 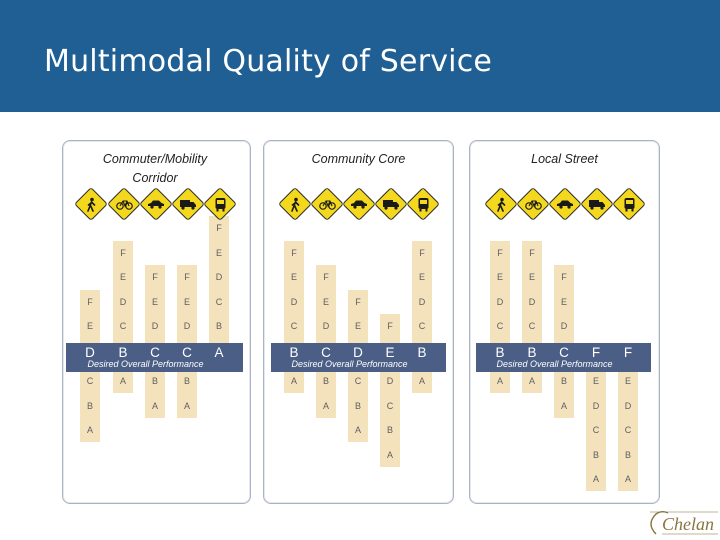 I want to click on slide-title: Multimodal Quality of Service, so click(x=268, y=61).